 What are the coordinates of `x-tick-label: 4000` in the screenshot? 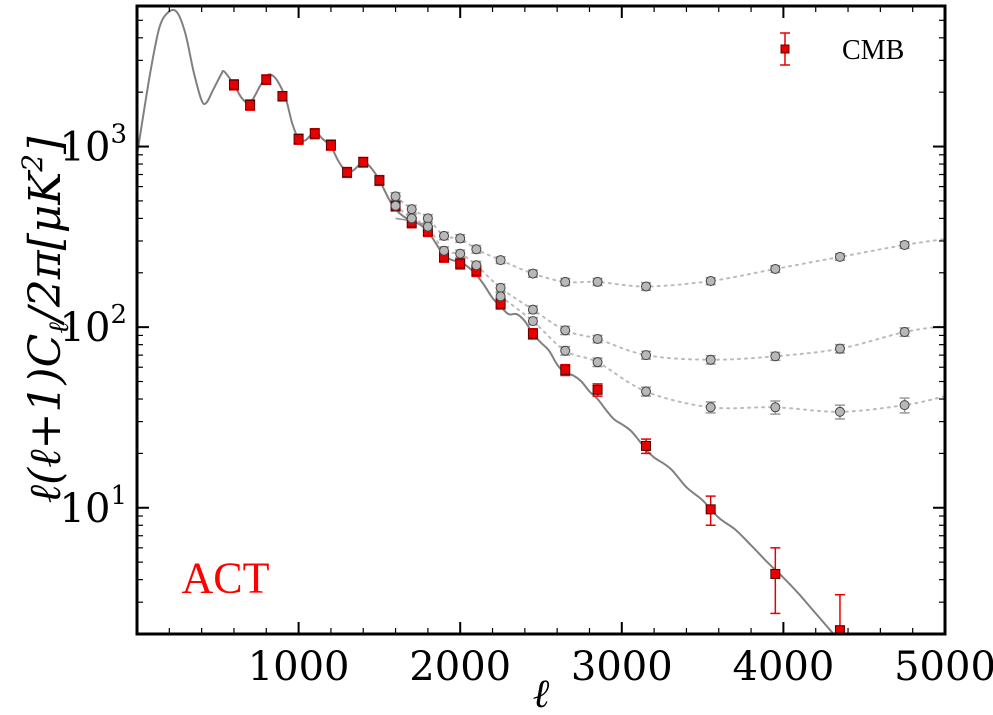 It's located at (784, 667).